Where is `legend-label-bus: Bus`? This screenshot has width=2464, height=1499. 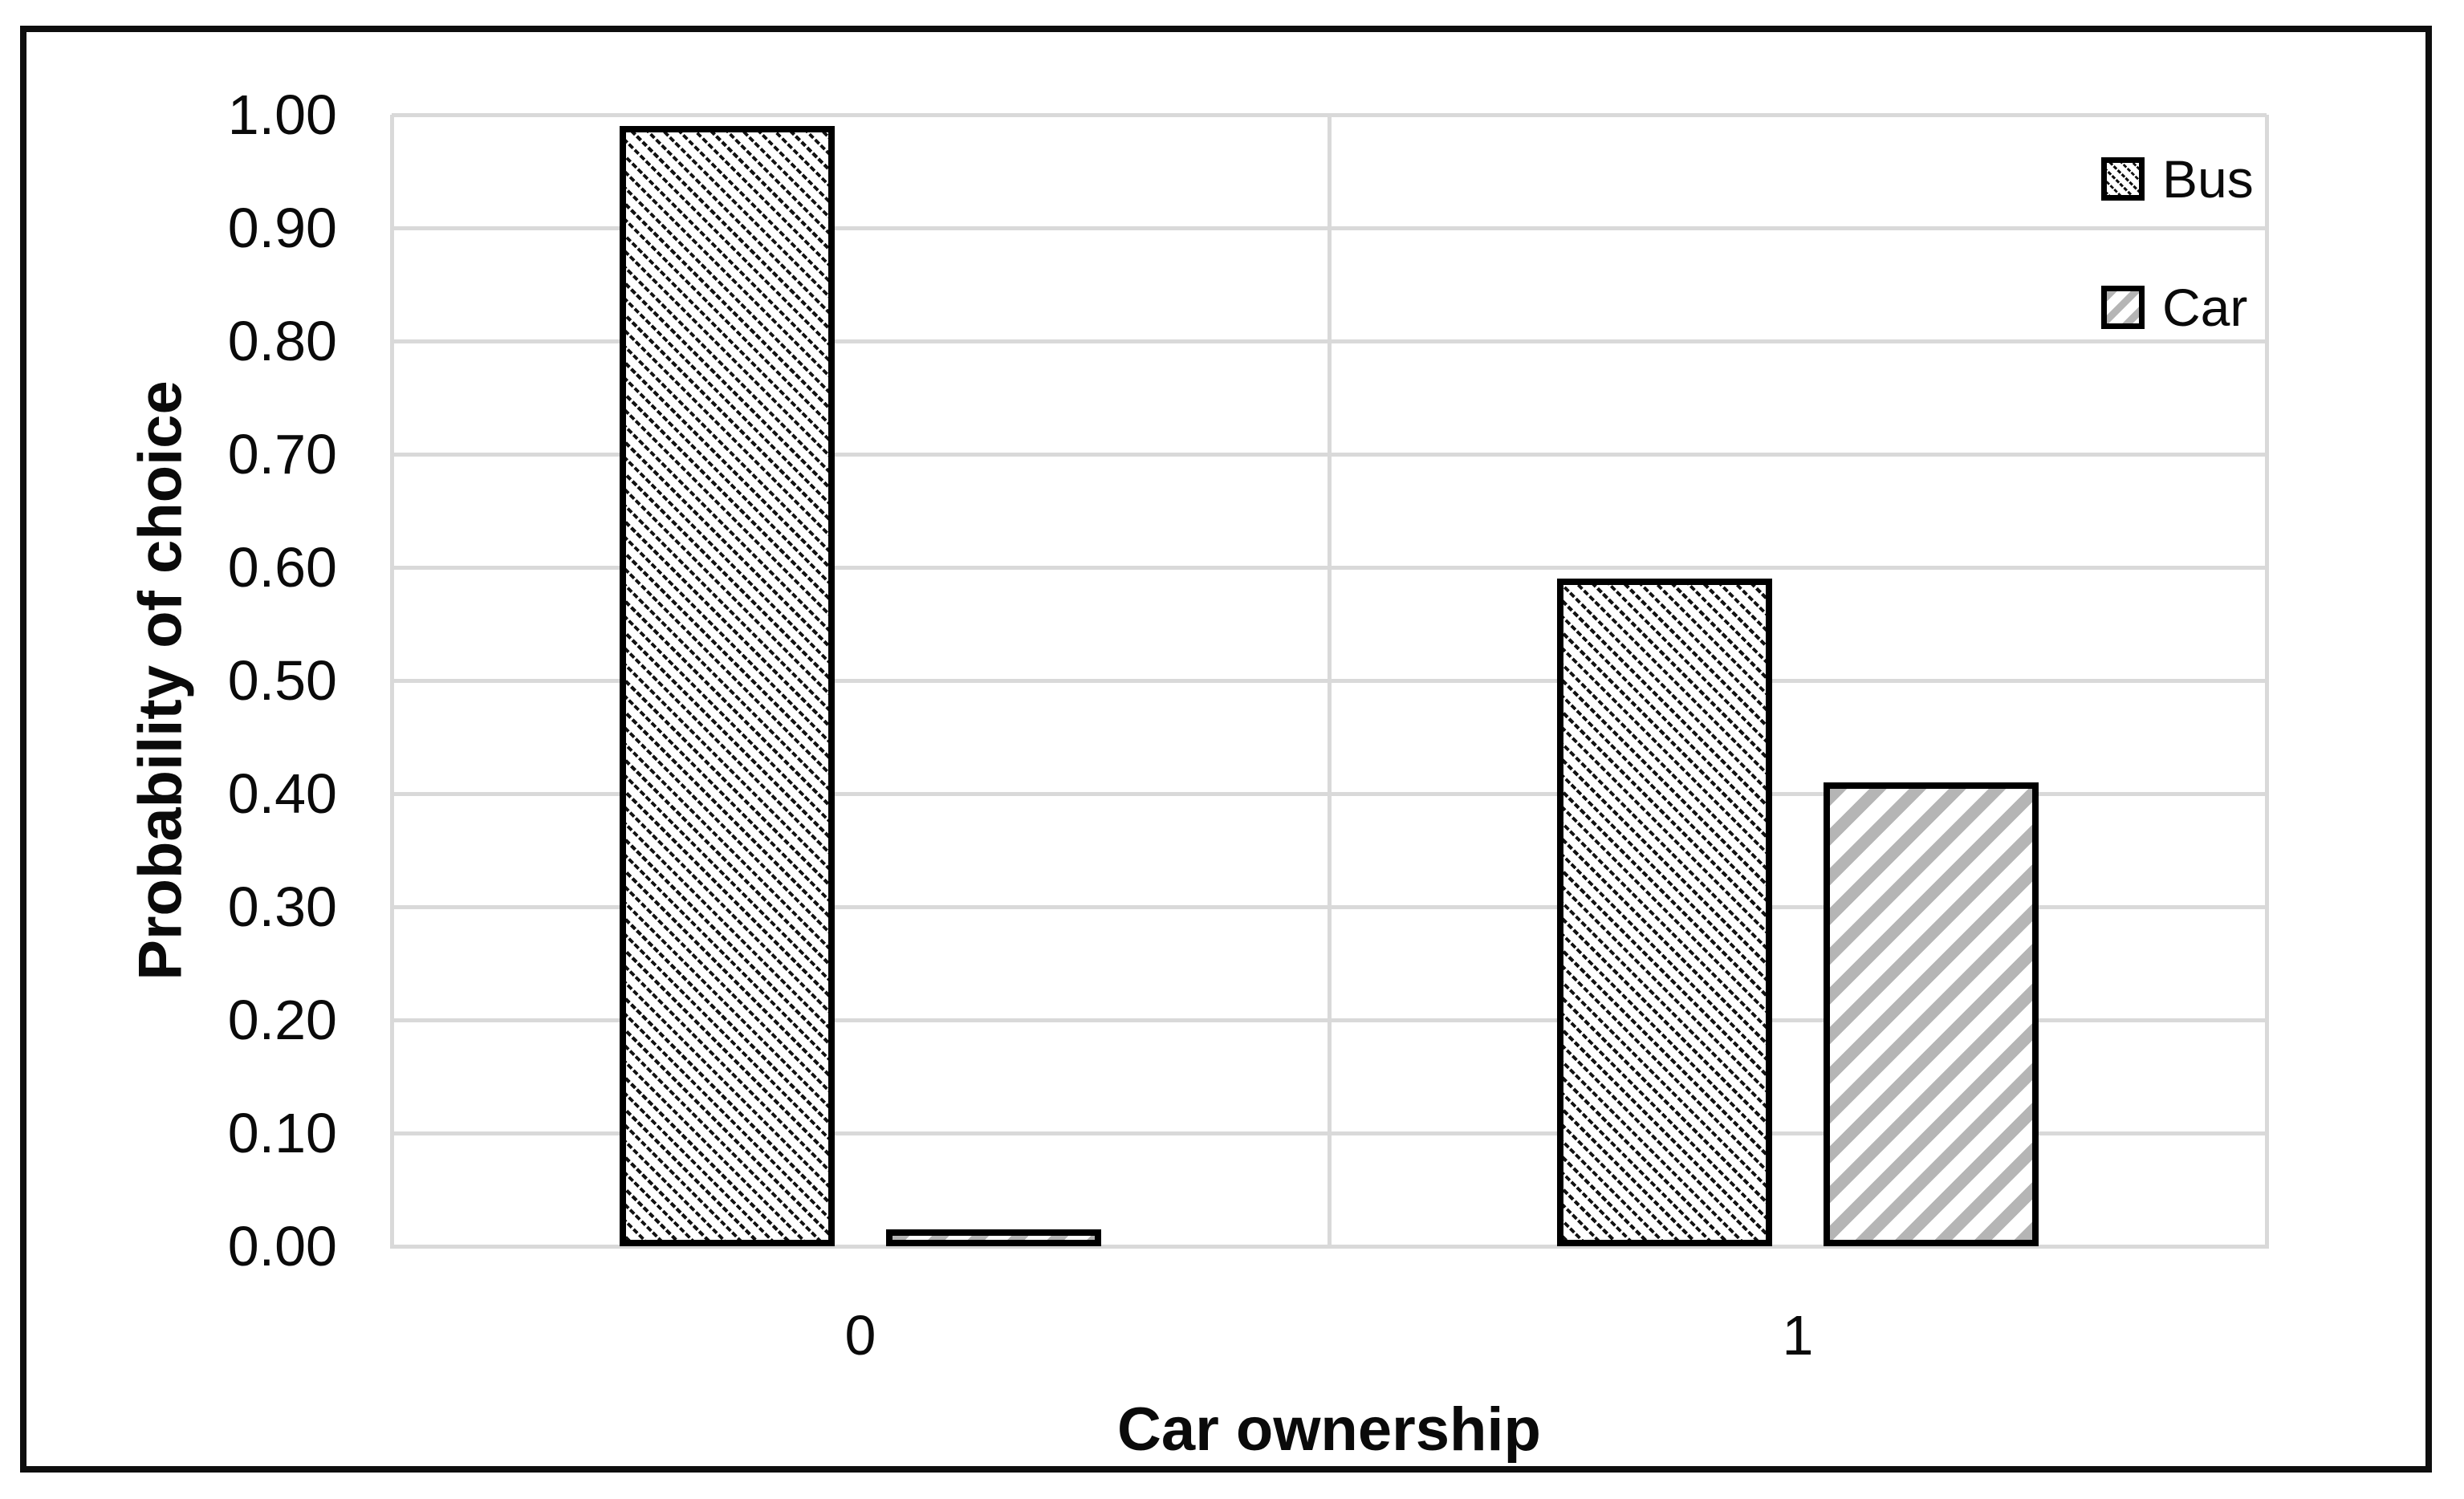 legend-label-bus: Bus is located at coordinates (2208, 179).